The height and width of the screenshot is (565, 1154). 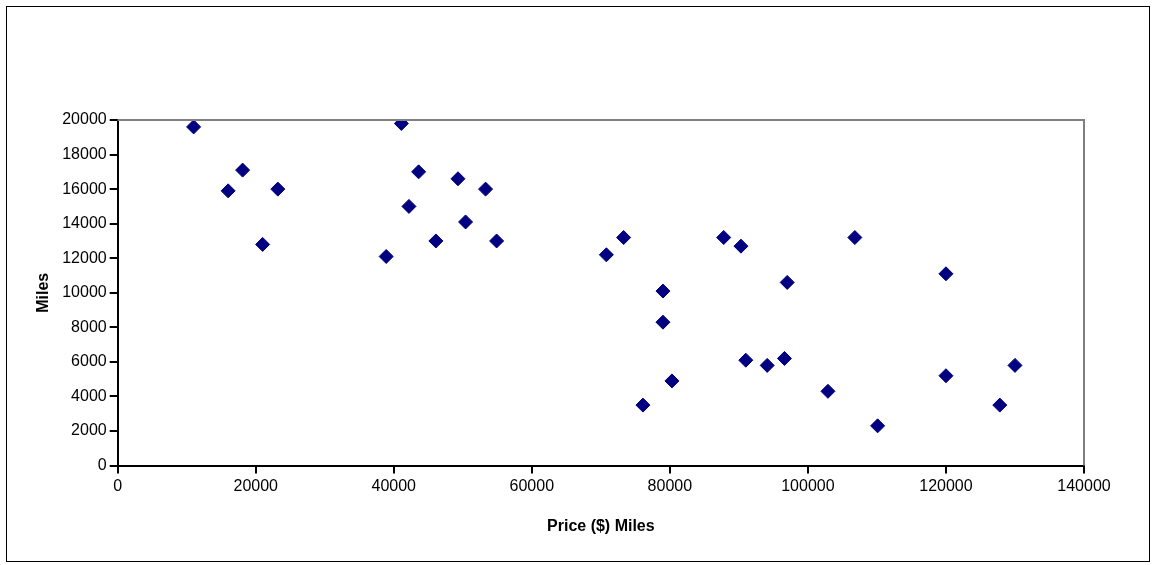 What do you see at coordinates (808, 485) in the screenshot?
I see `x-tick-label: 100000` at bounding box center [808, 485].